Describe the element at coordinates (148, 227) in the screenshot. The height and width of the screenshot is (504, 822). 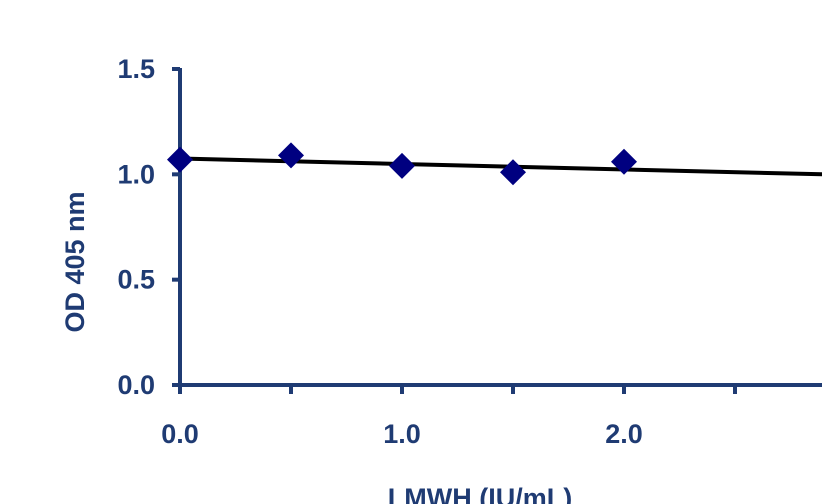
I see `y-ticks: 0.0 0.5 1.0 1.5` at that location.